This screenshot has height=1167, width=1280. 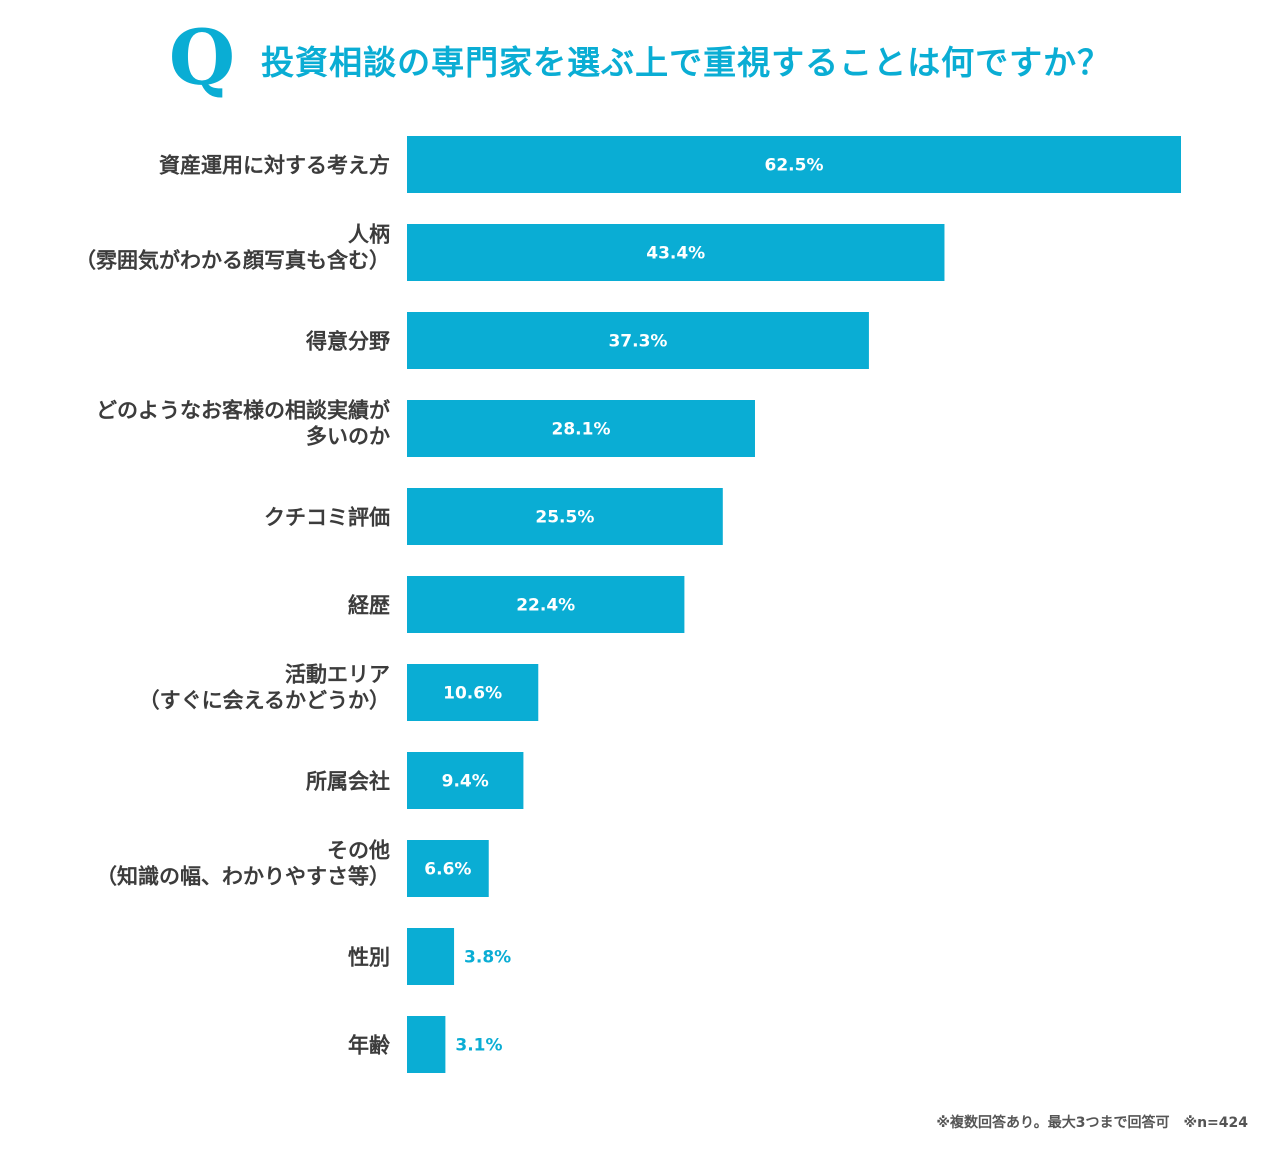 I want to click on chart-header: Q 投資相談の専門家を選ぶ上で重視することは何ですか？, so click(x=640, y=60).